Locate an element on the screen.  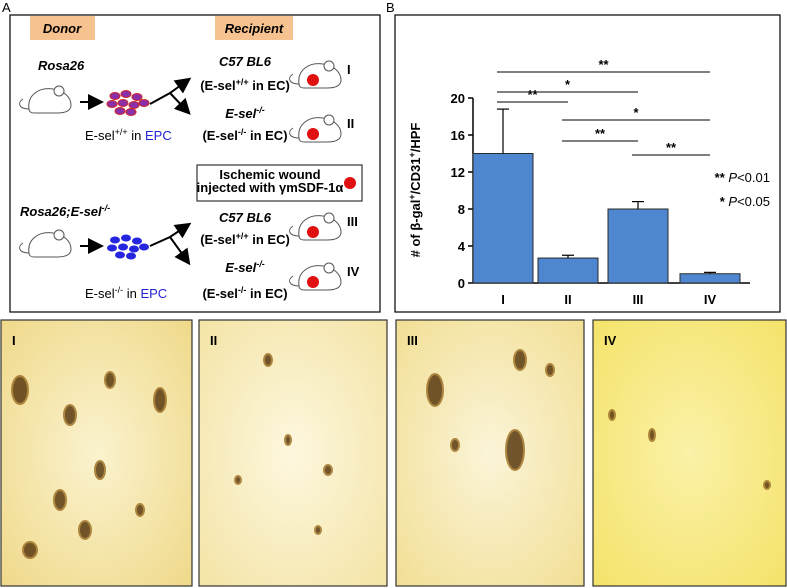
legend-mark: ** is located at coordinates (720, 177).